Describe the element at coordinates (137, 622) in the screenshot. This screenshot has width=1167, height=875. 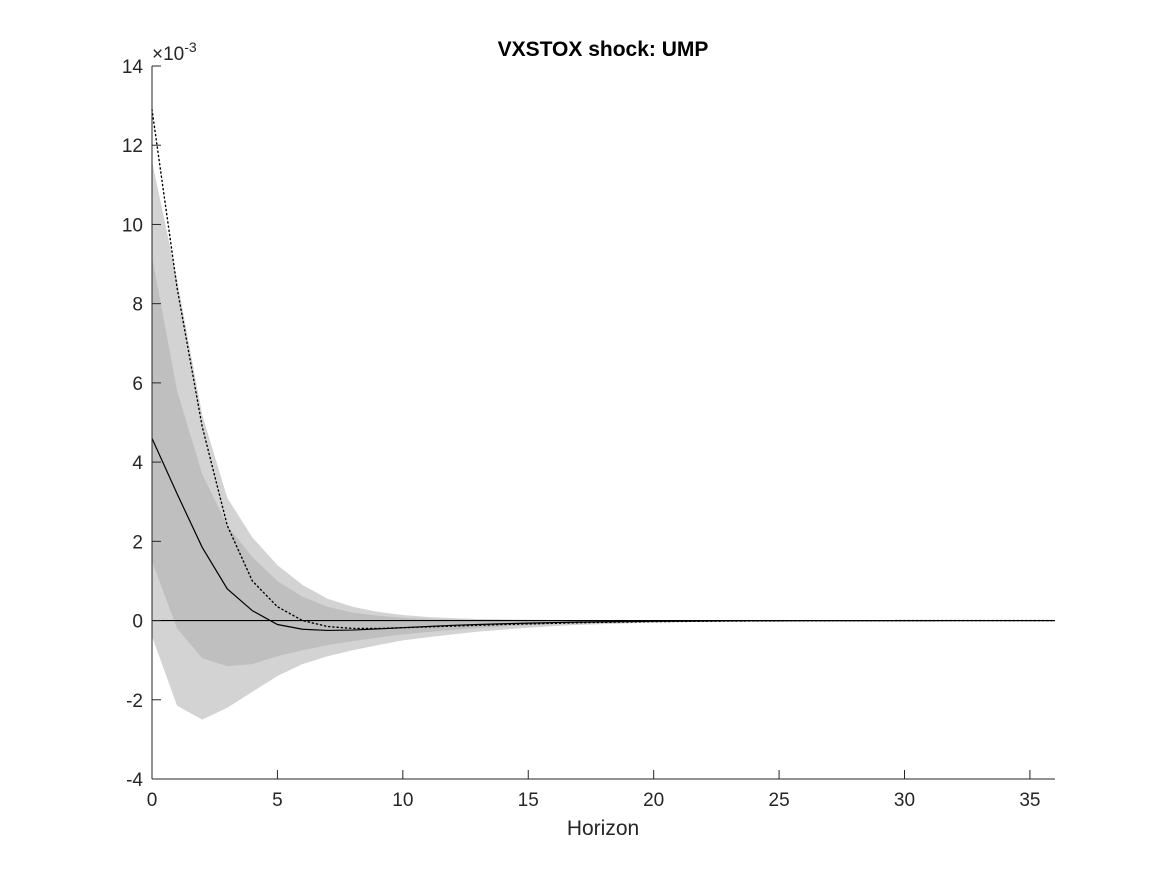
I see `y-tick-label: 0` at that location.